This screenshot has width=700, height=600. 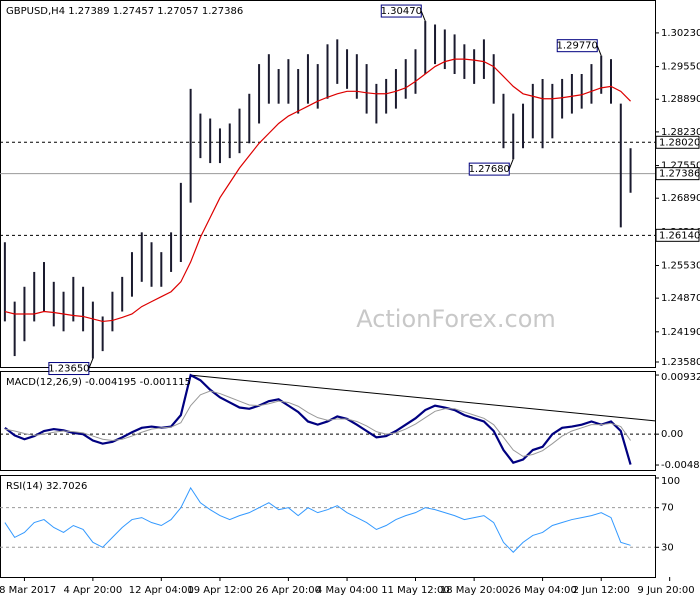 What do you see at coordinates (415, 590) in the screenshot?
I see `x-tick-label: 11 May 12:00` at bounding box center [415, 590].